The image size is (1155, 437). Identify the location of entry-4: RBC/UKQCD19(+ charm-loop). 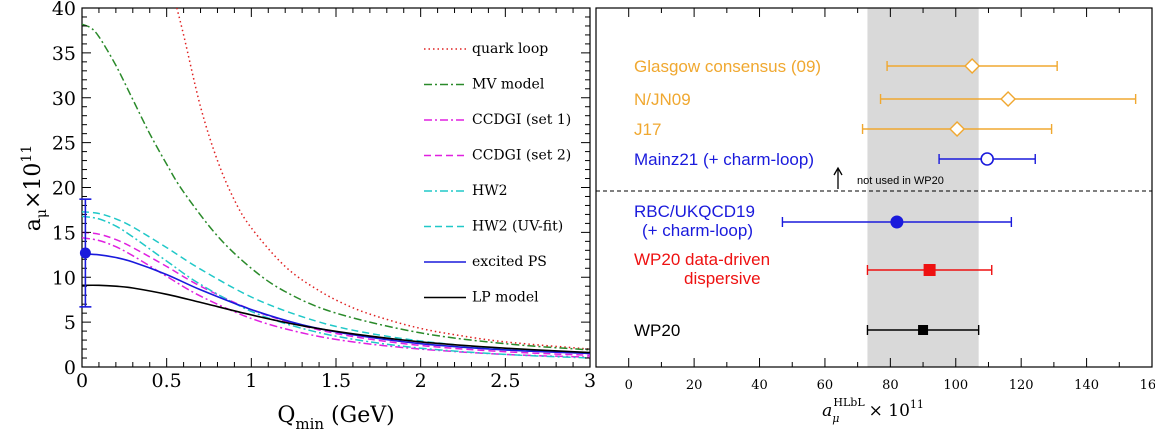
(823, 221).